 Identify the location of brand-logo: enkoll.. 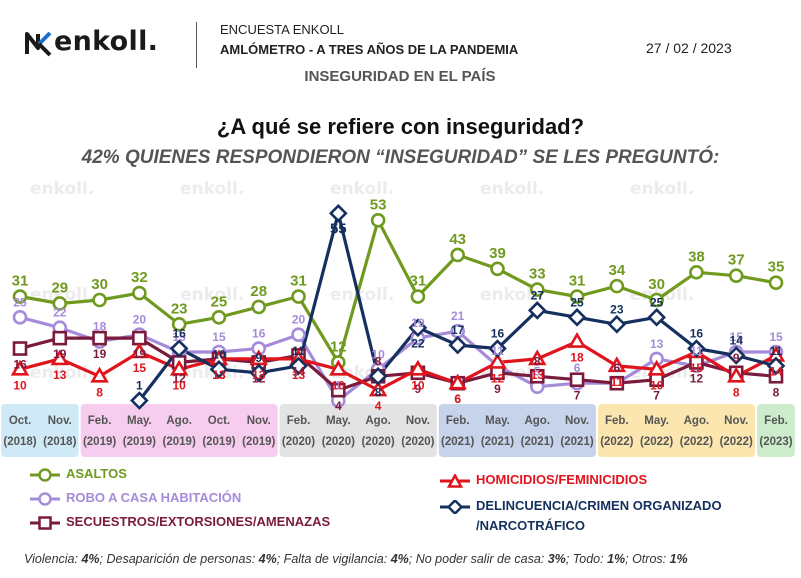
(91, 42).